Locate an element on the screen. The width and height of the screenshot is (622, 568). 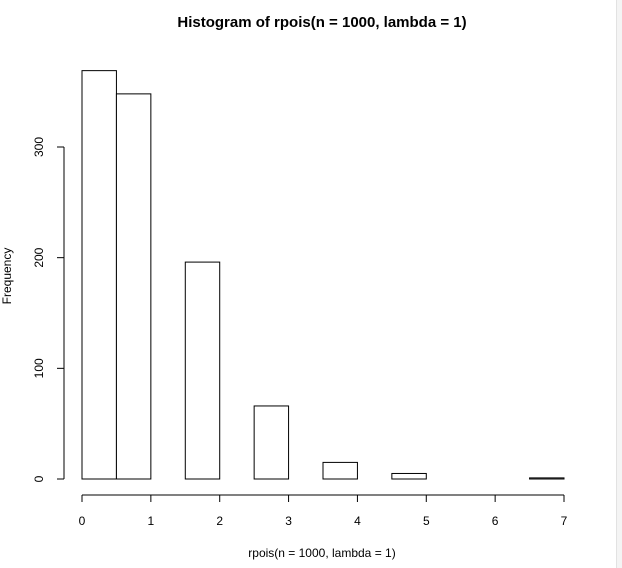
x-tick-label: 5 is located at coordinates (426, 521).